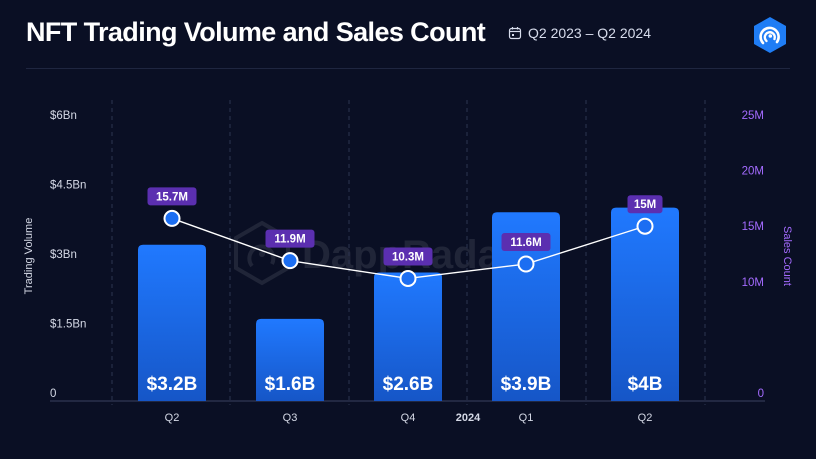  Describe the element at coordinates (408, 68) in the screenshot. I see `header-divider` at that location.